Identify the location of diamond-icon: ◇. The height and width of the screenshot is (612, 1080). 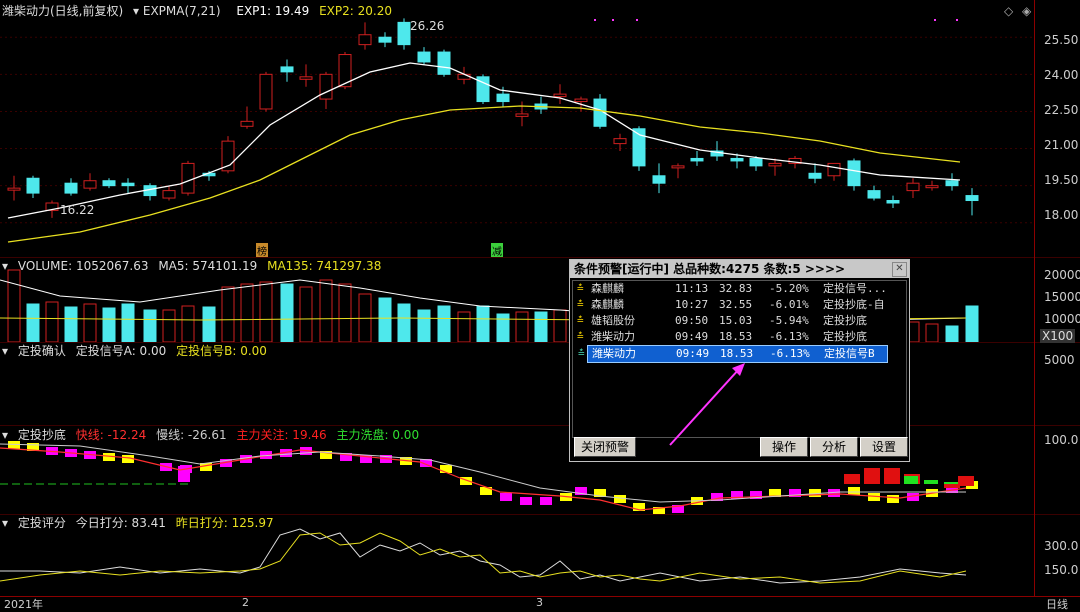
(1009, 11).